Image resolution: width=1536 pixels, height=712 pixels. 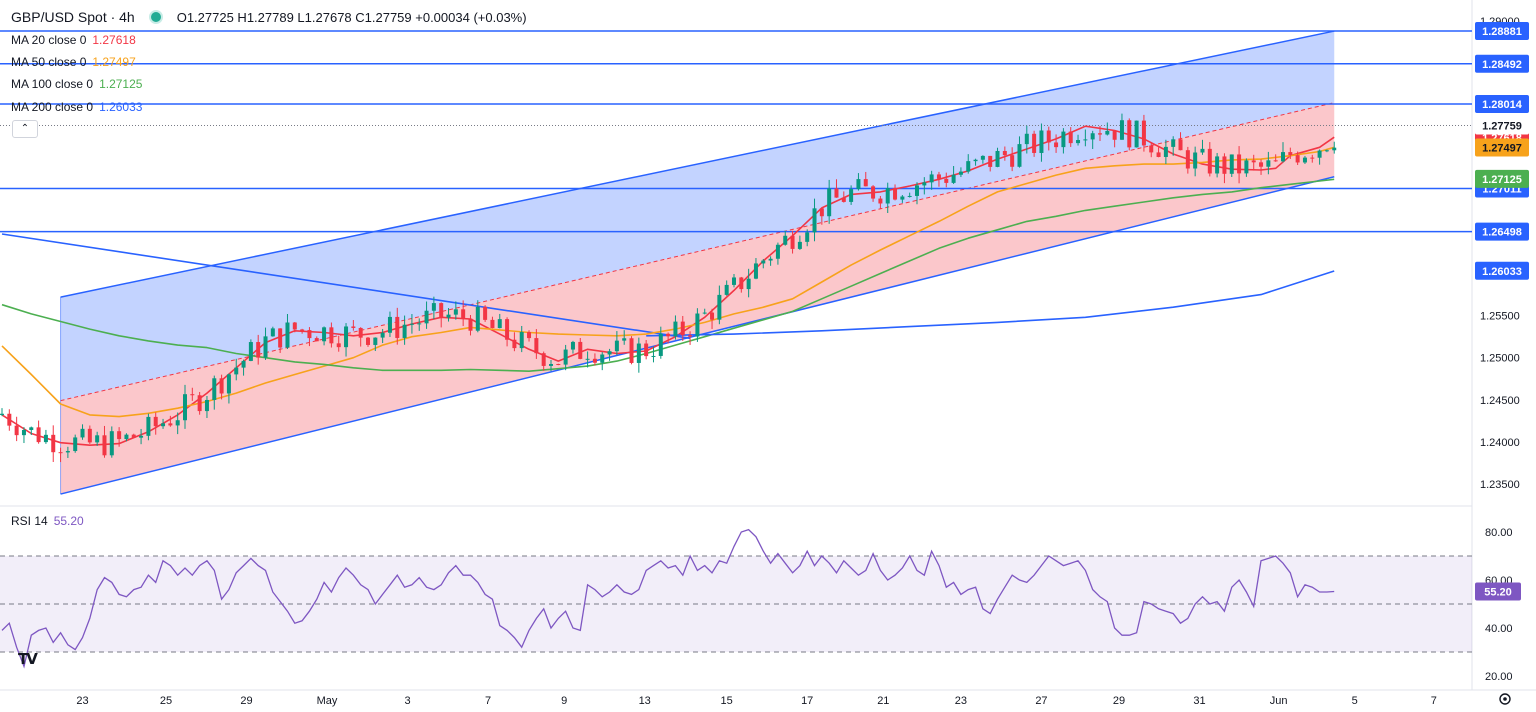 What do you see at coordinates (1502, 231) in the screenshot?
I see `level-4-badge` at bounding box center [1502, 231].